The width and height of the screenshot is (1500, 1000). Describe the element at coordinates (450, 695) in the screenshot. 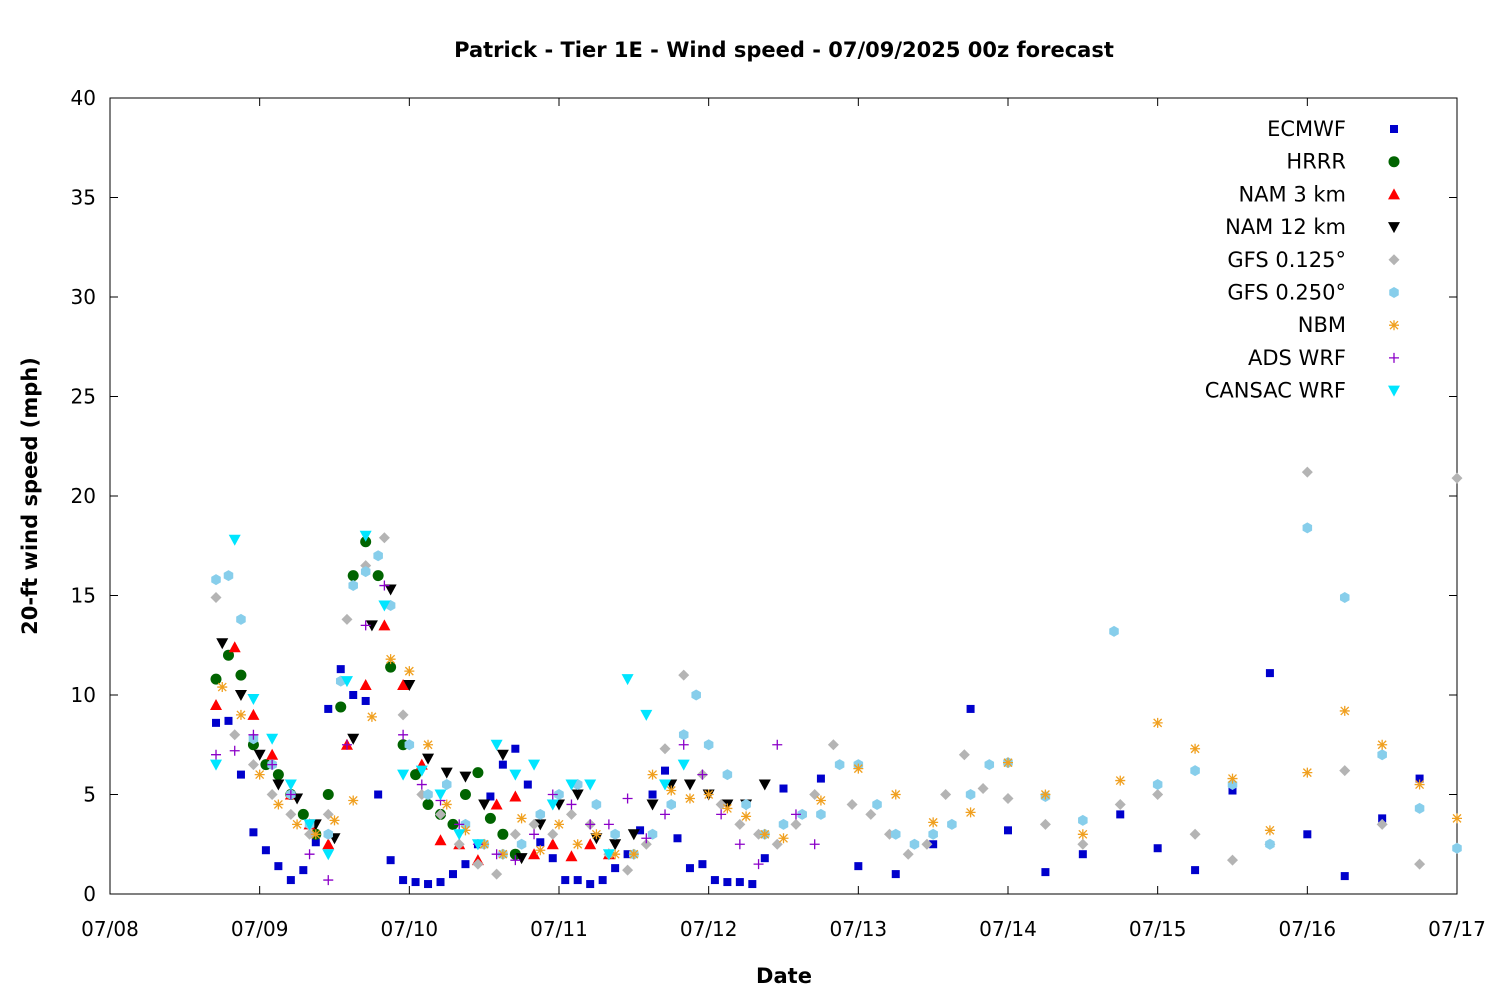

I see `series-cansac-wrf` at that location.